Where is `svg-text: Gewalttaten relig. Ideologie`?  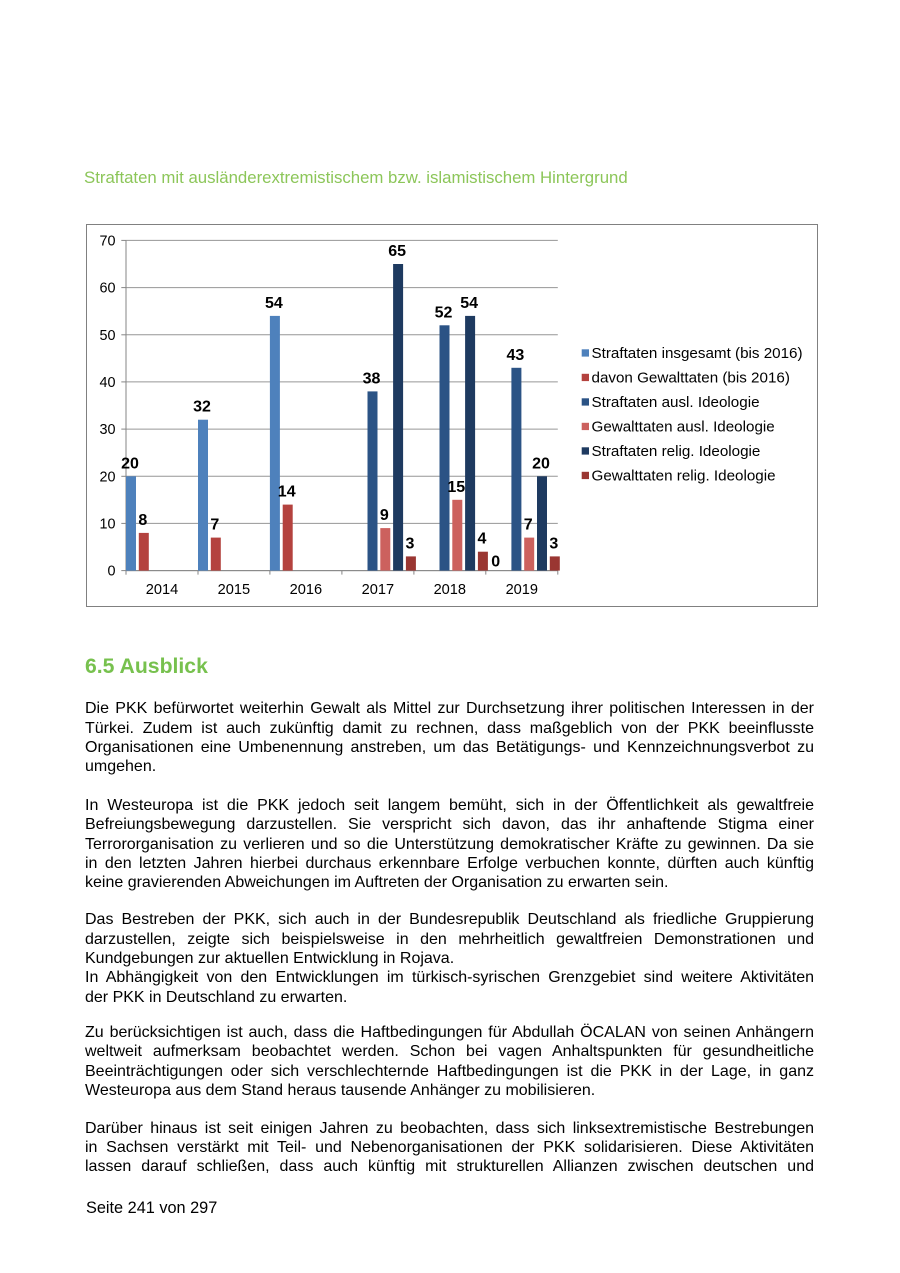 svg-text: Gewalttaten relig. Ideologie is located at coordinates (684, 476).